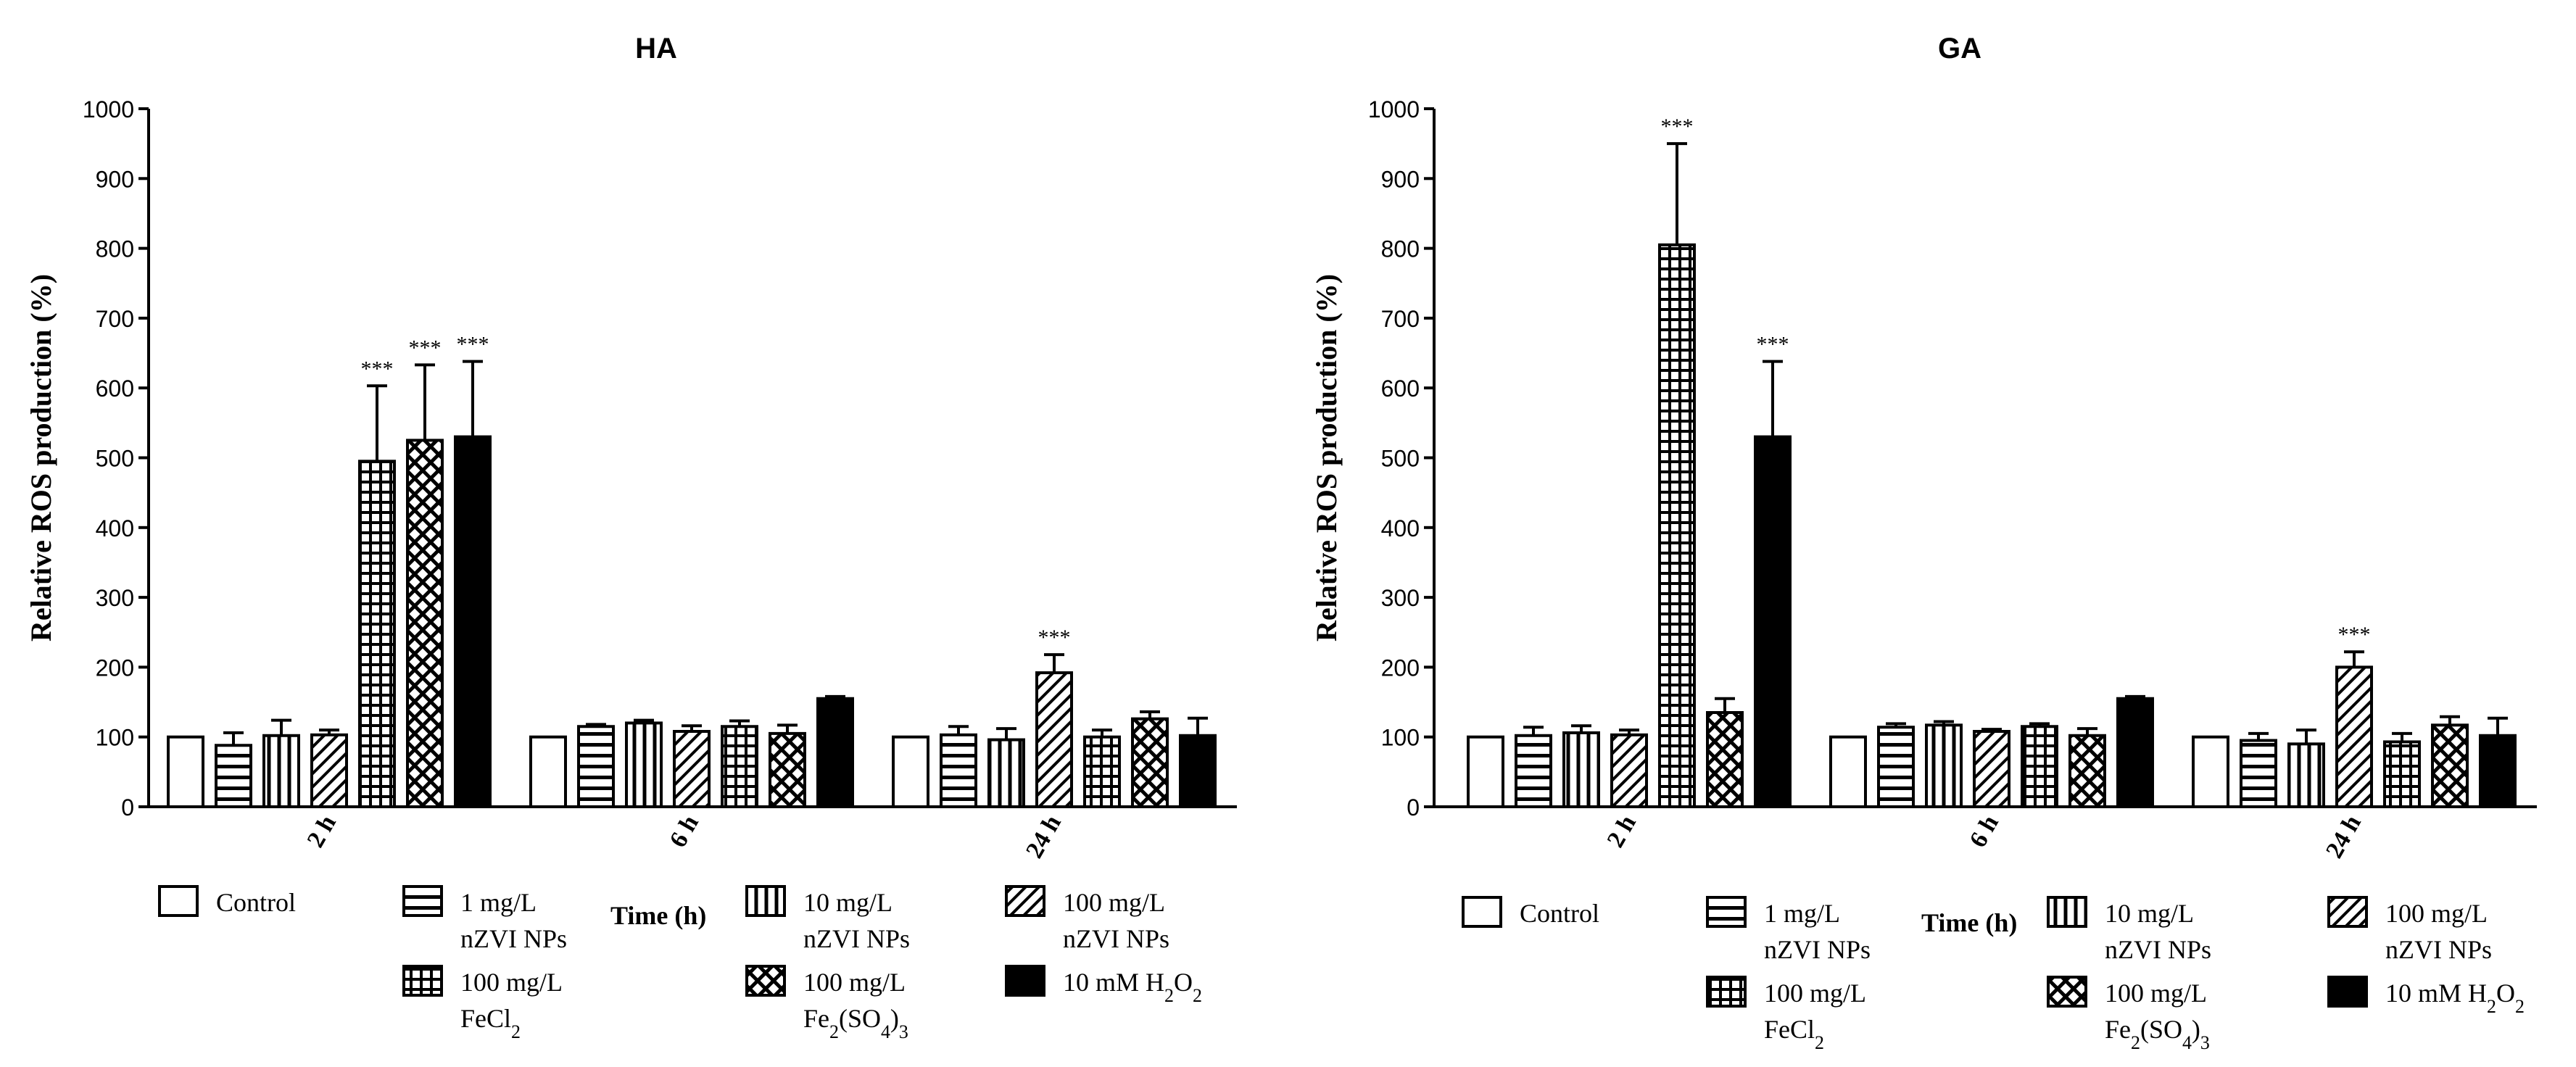 The image size is (2576, 1067). I want to click on legend-label-h2o2: 10 mM H2O2, so click(1132, 987).